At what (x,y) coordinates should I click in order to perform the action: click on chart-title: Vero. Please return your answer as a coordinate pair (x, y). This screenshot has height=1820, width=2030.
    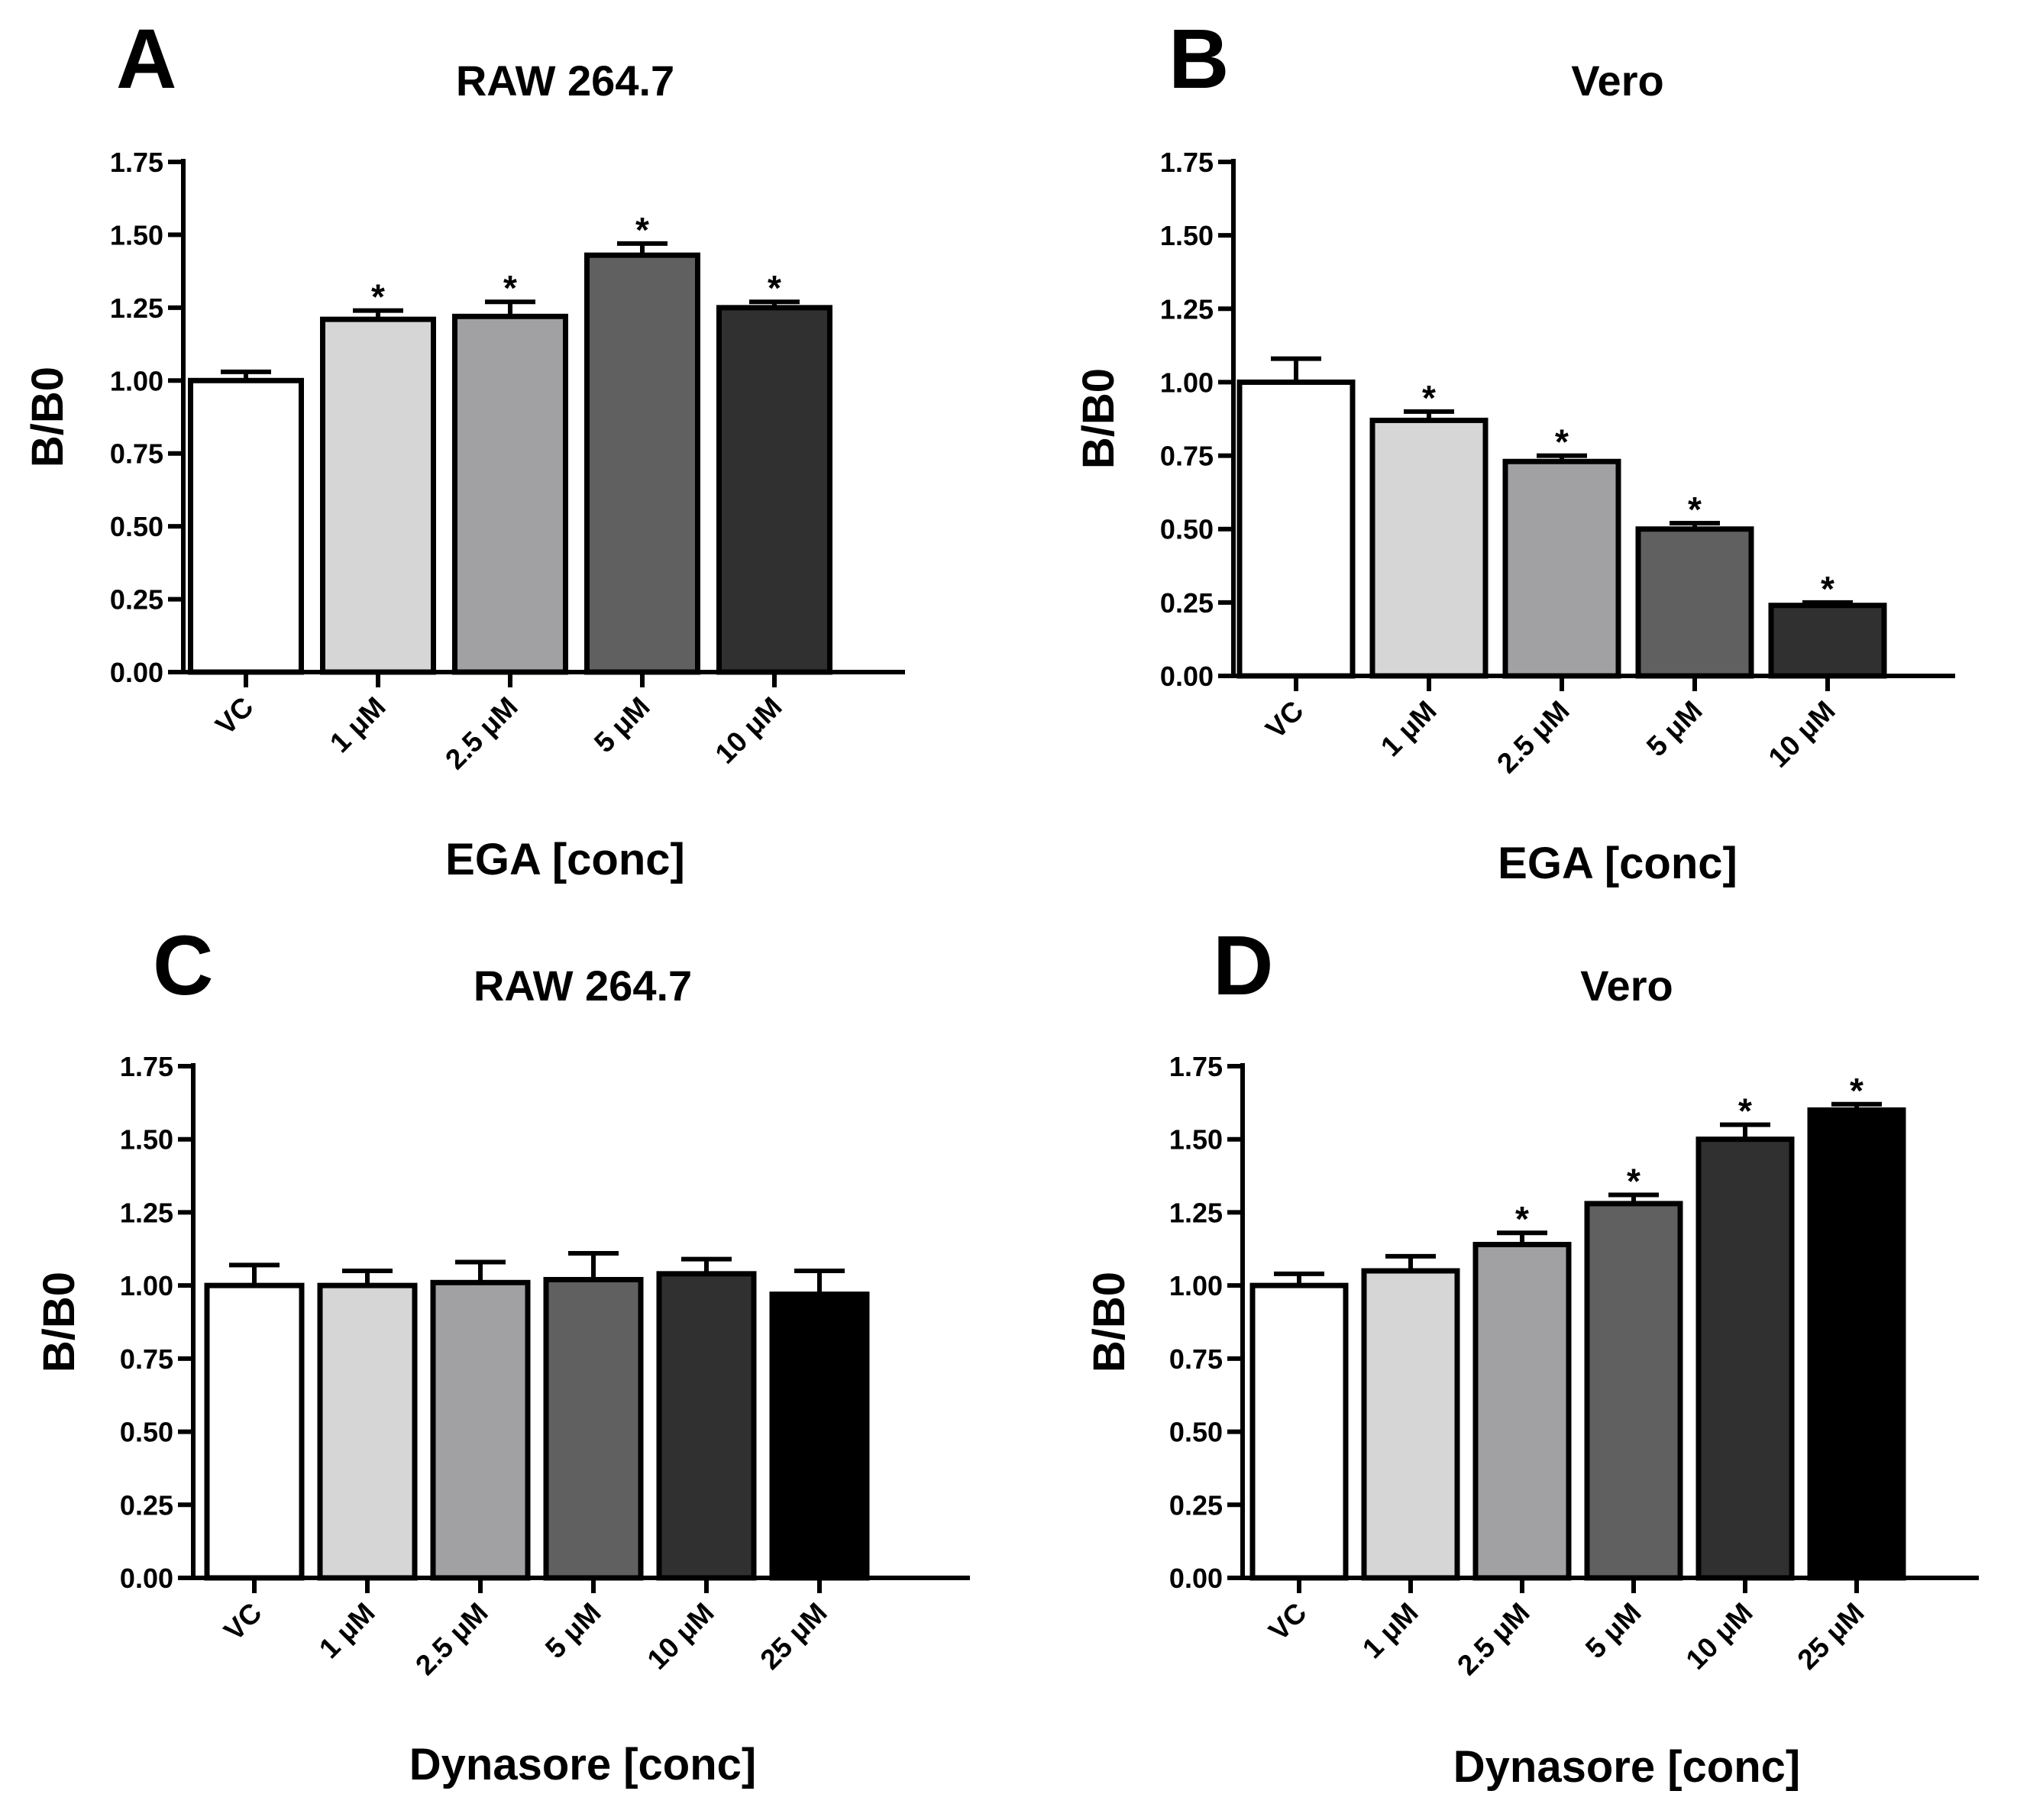
    Looking at the image, I should click on (1617, 81).